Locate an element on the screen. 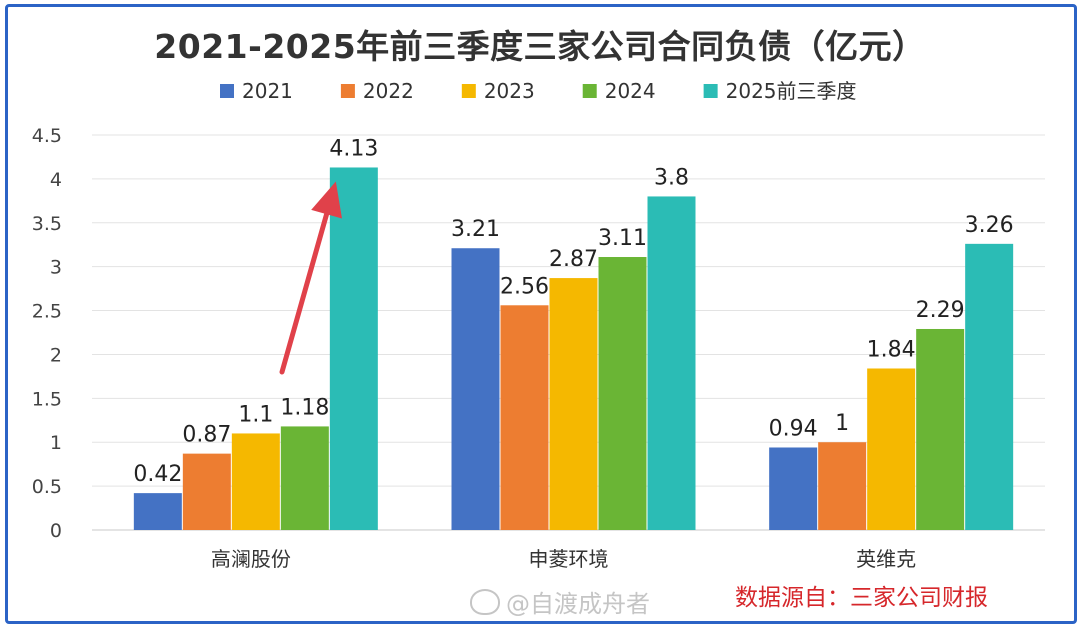  data-label: 3.26 is located at coordinates (989, 225).